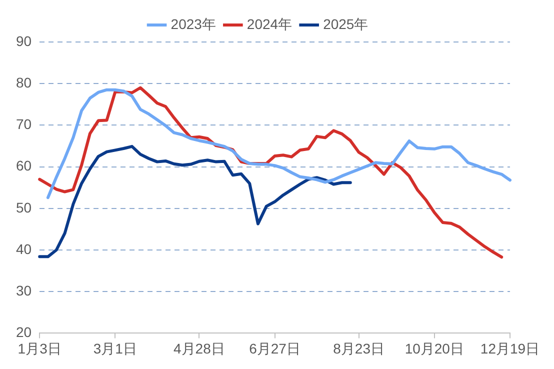  I want to click on x-tick-label: 12月19日, so click(510, 348).